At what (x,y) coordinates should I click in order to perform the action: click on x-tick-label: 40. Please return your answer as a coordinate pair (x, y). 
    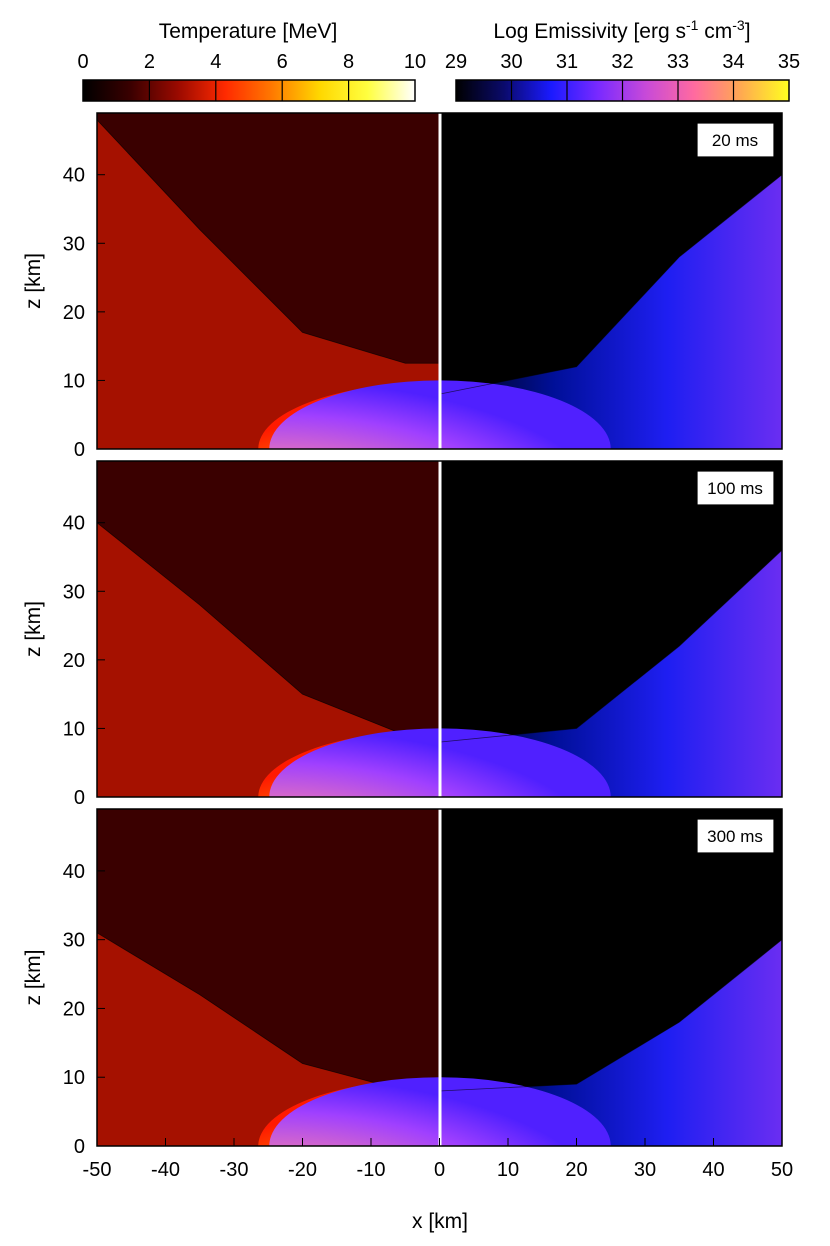
    Looking at the image, I should click on (713, 1170).